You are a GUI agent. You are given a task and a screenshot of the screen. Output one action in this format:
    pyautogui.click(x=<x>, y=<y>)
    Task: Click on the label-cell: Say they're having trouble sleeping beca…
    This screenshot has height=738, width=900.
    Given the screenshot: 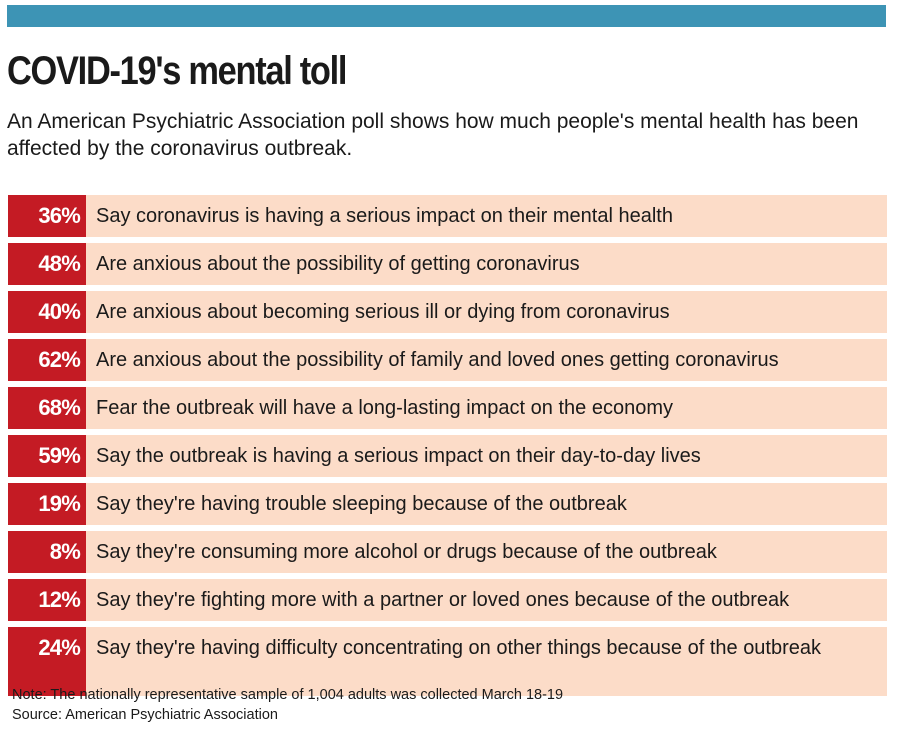 What is the action you would take?
    pyautogui.click(x=486, y=504)
    